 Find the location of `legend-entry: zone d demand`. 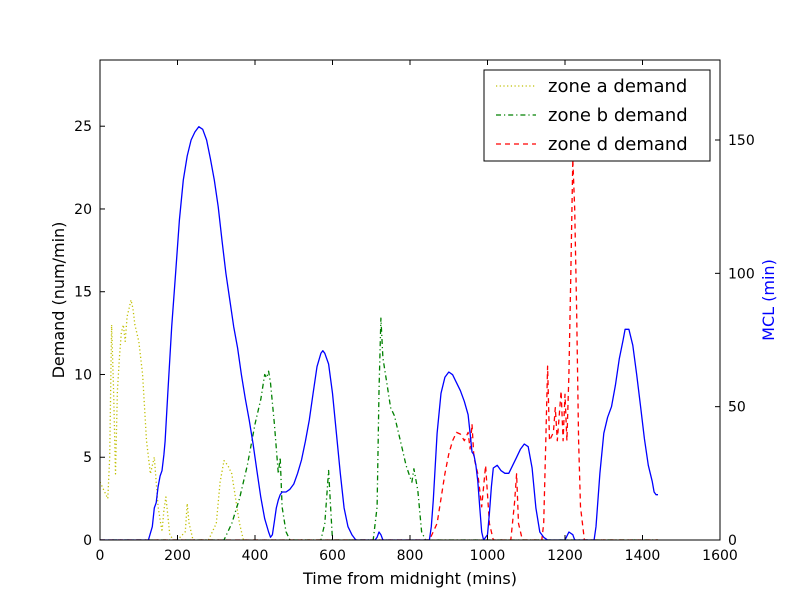

legend-entry: zone d demand is located at coordinates (618, 144).